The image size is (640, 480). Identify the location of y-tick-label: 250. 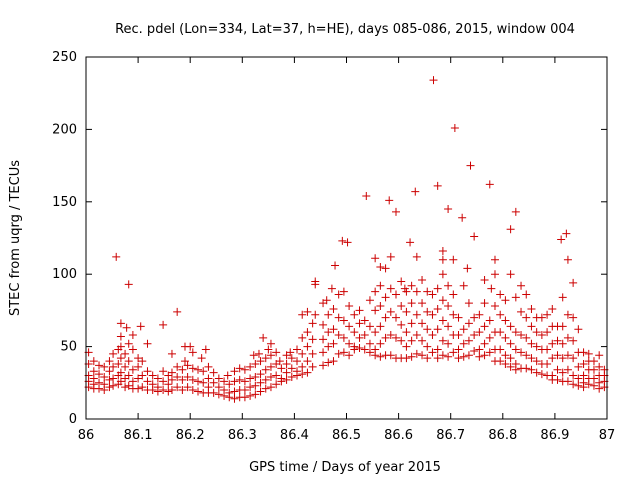
(64, 57).